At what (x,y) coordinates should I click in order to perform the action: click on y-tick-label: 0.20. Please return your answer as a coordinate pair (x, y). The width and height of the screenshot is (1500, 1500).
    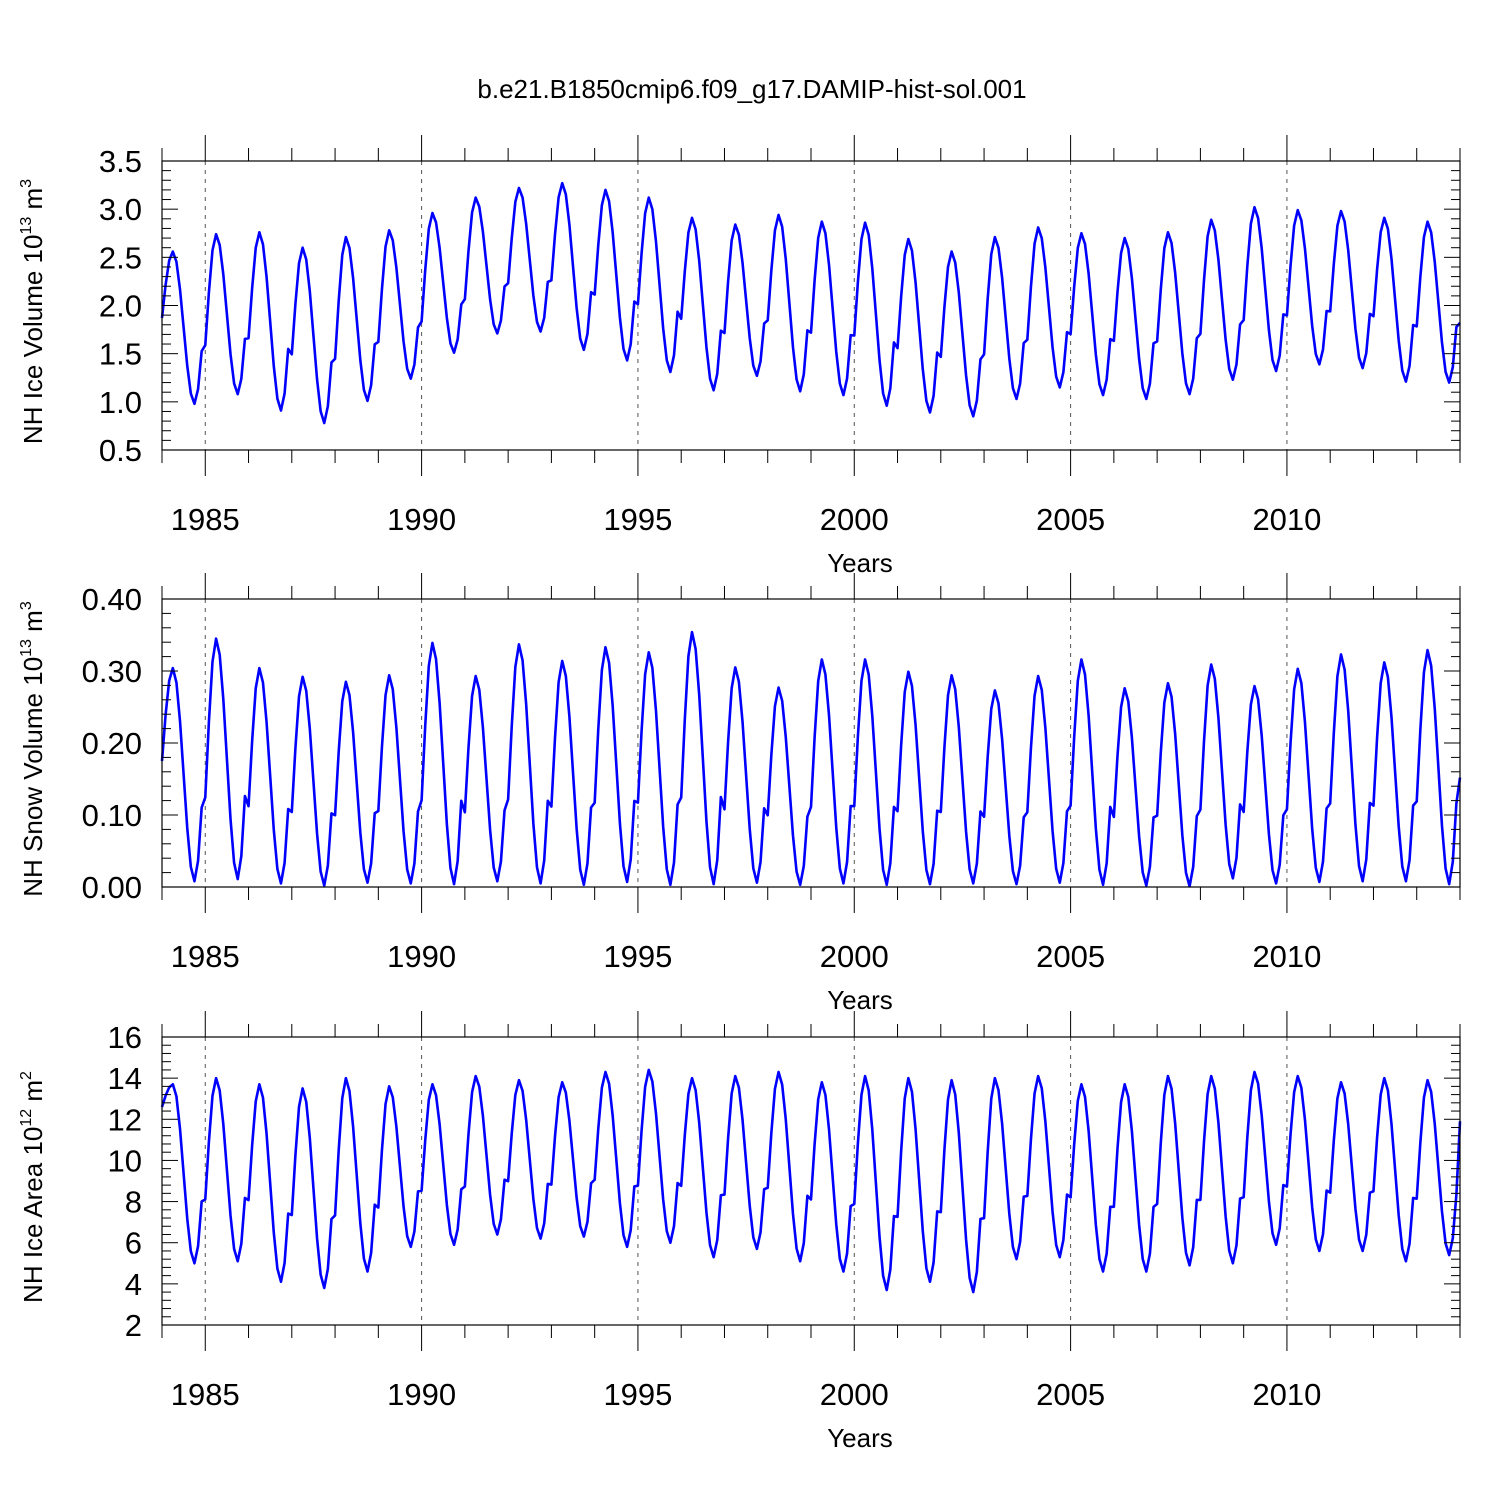
    Looking at the image, I should click on (112, 743).